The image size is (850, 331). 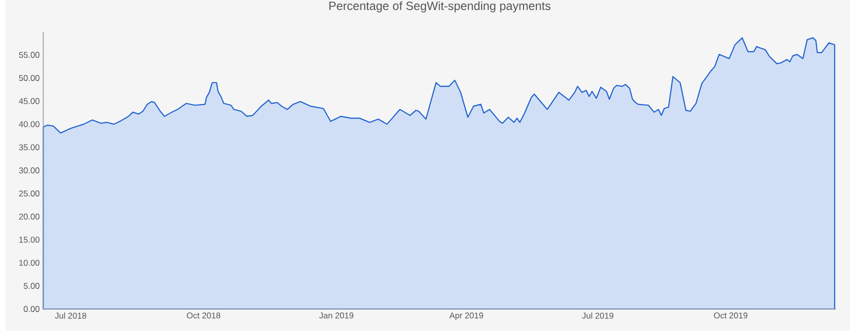 I want to click on y-tick-label: 15.00, so click(x=29, y=239).